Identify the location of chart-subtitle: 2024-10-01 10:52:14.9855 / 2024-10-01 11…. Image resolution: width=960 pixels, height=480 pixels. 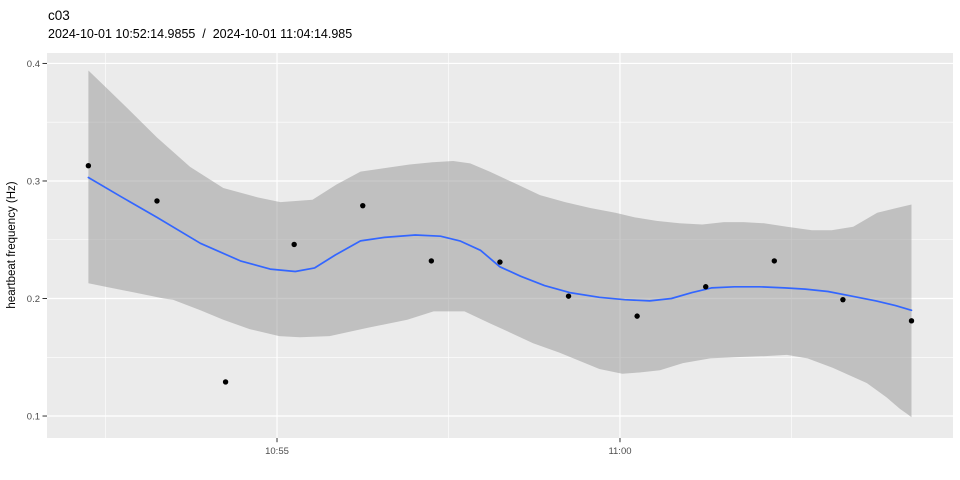
(200, 34).